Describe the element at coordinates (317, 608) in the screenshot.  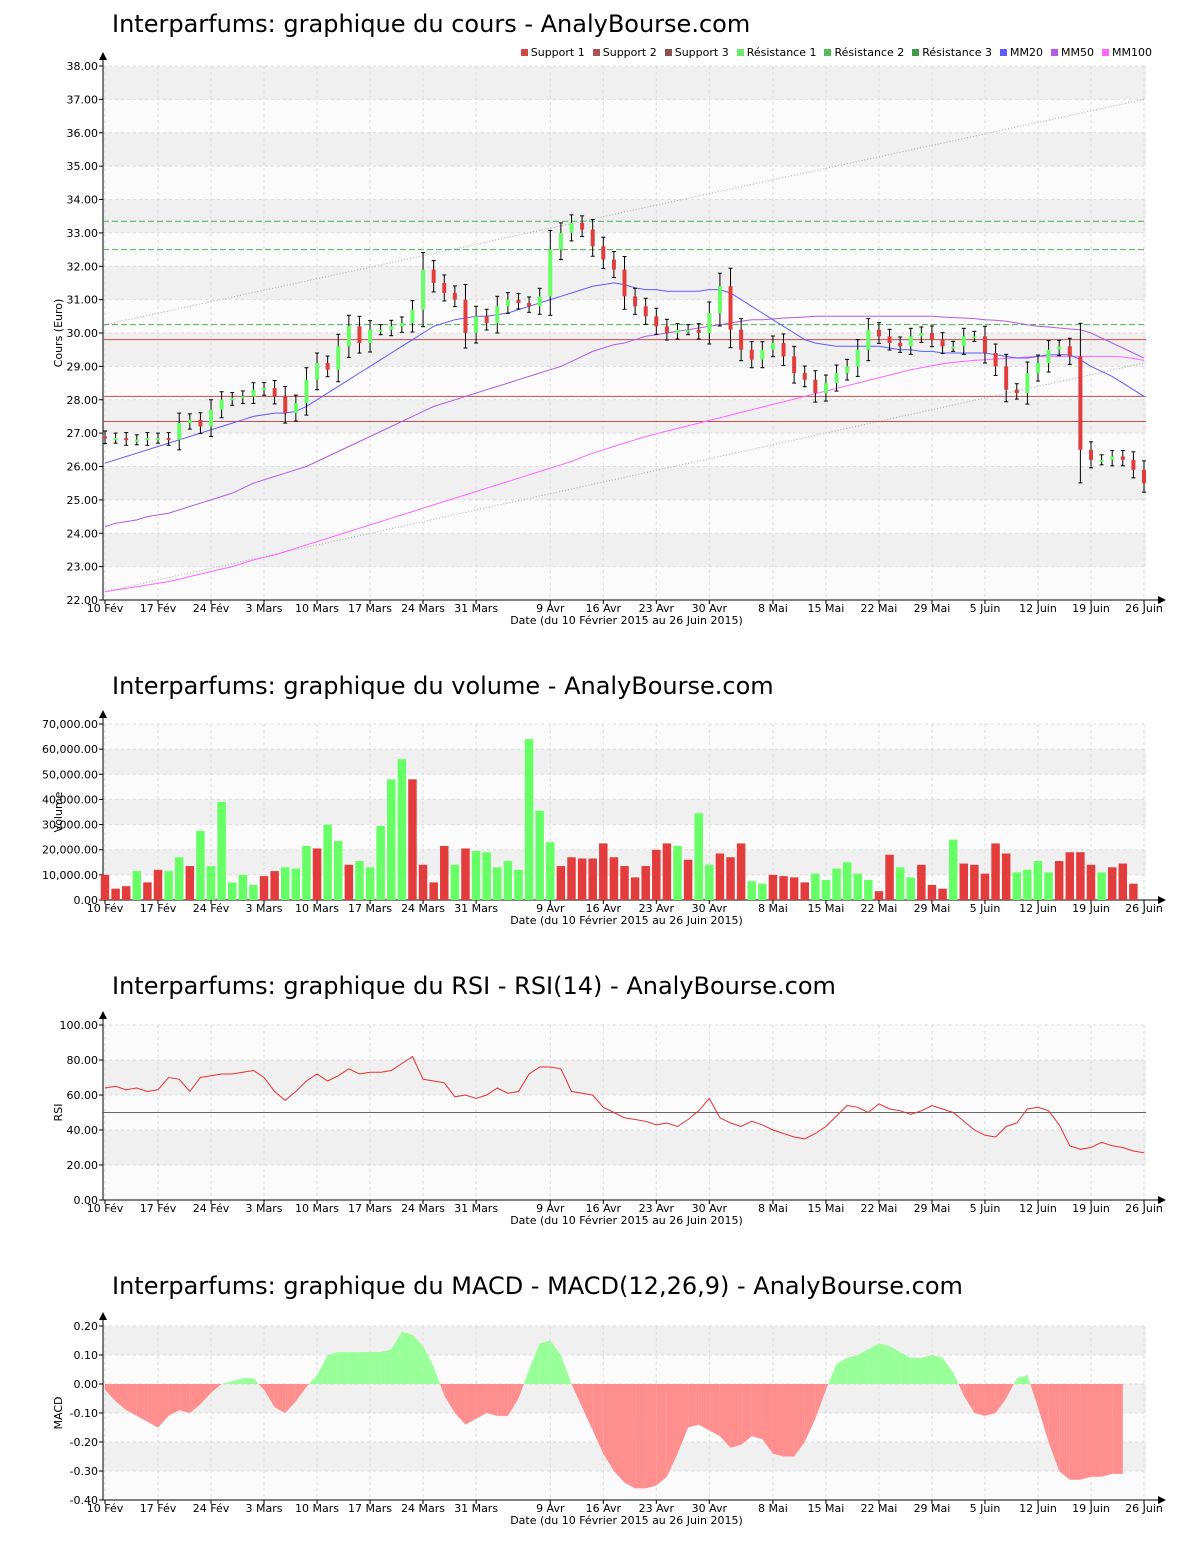
I see `price-x-tick-label: 10 Mars` at that location.